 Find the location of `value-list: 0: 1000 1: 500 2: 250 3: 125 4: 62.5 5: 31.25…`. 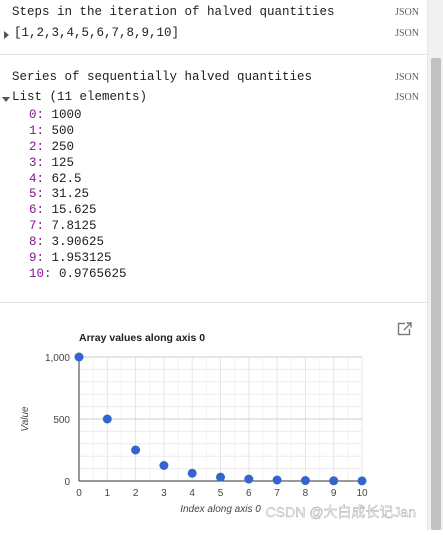

value-list: 0: 1000 1: 500 2: 250 3: 125 4: 62.5 5: 31.25… is located at coordinates (78, 195).